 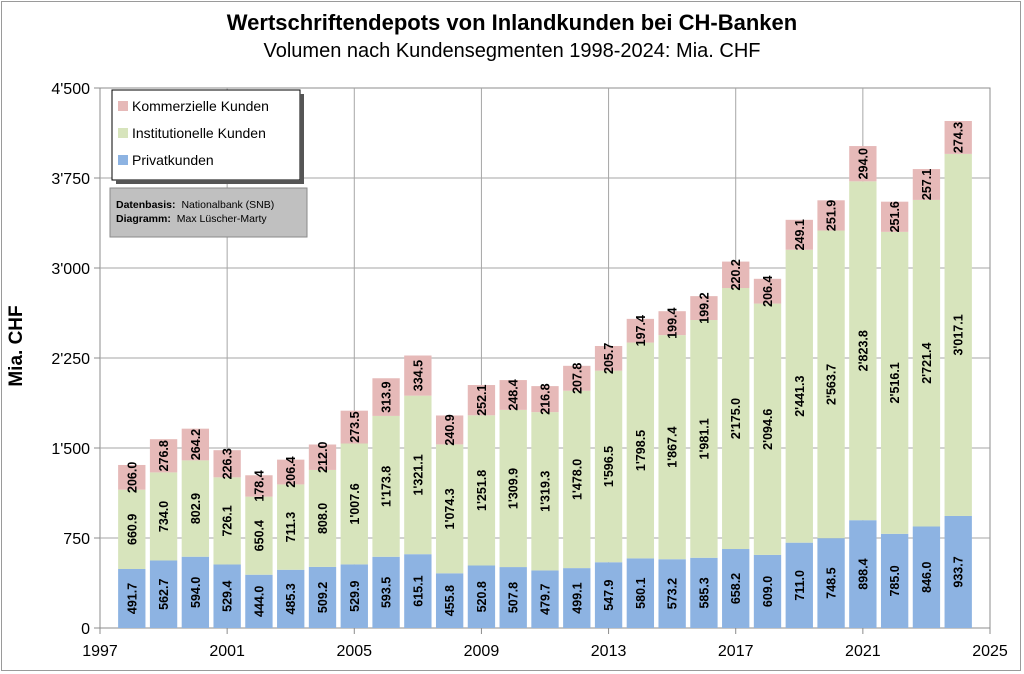 What do you see at coordinates (70, 449) in the screenshot?
I see `y-tick-label: 1'500` at bounding box center [70, 449].